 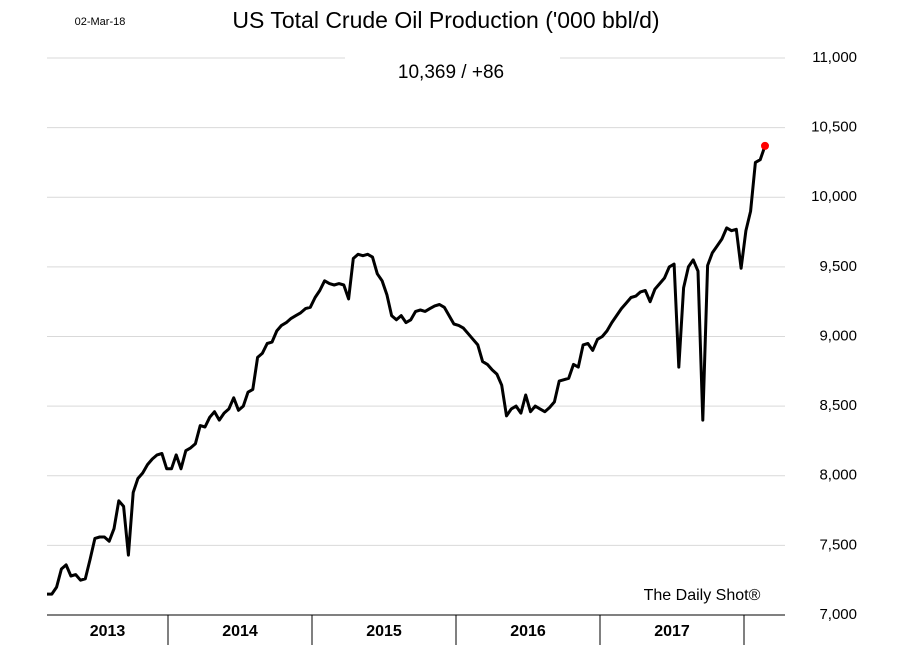 I want to click on source: The Daily Shot®, so click(x=702, y=595).